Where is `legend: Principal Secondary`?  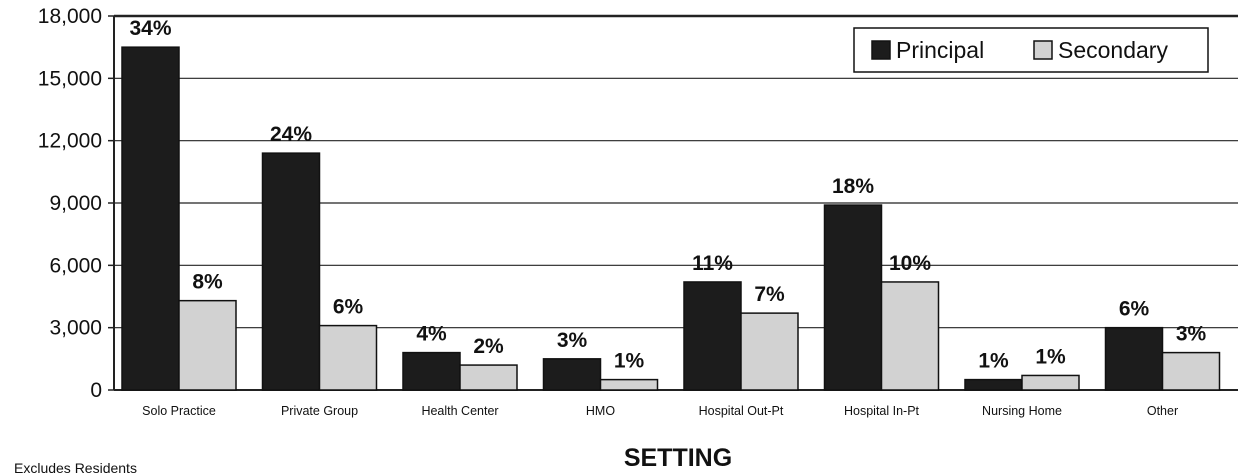
legend: Principal Secondary is located at coordinates (1031, 50).